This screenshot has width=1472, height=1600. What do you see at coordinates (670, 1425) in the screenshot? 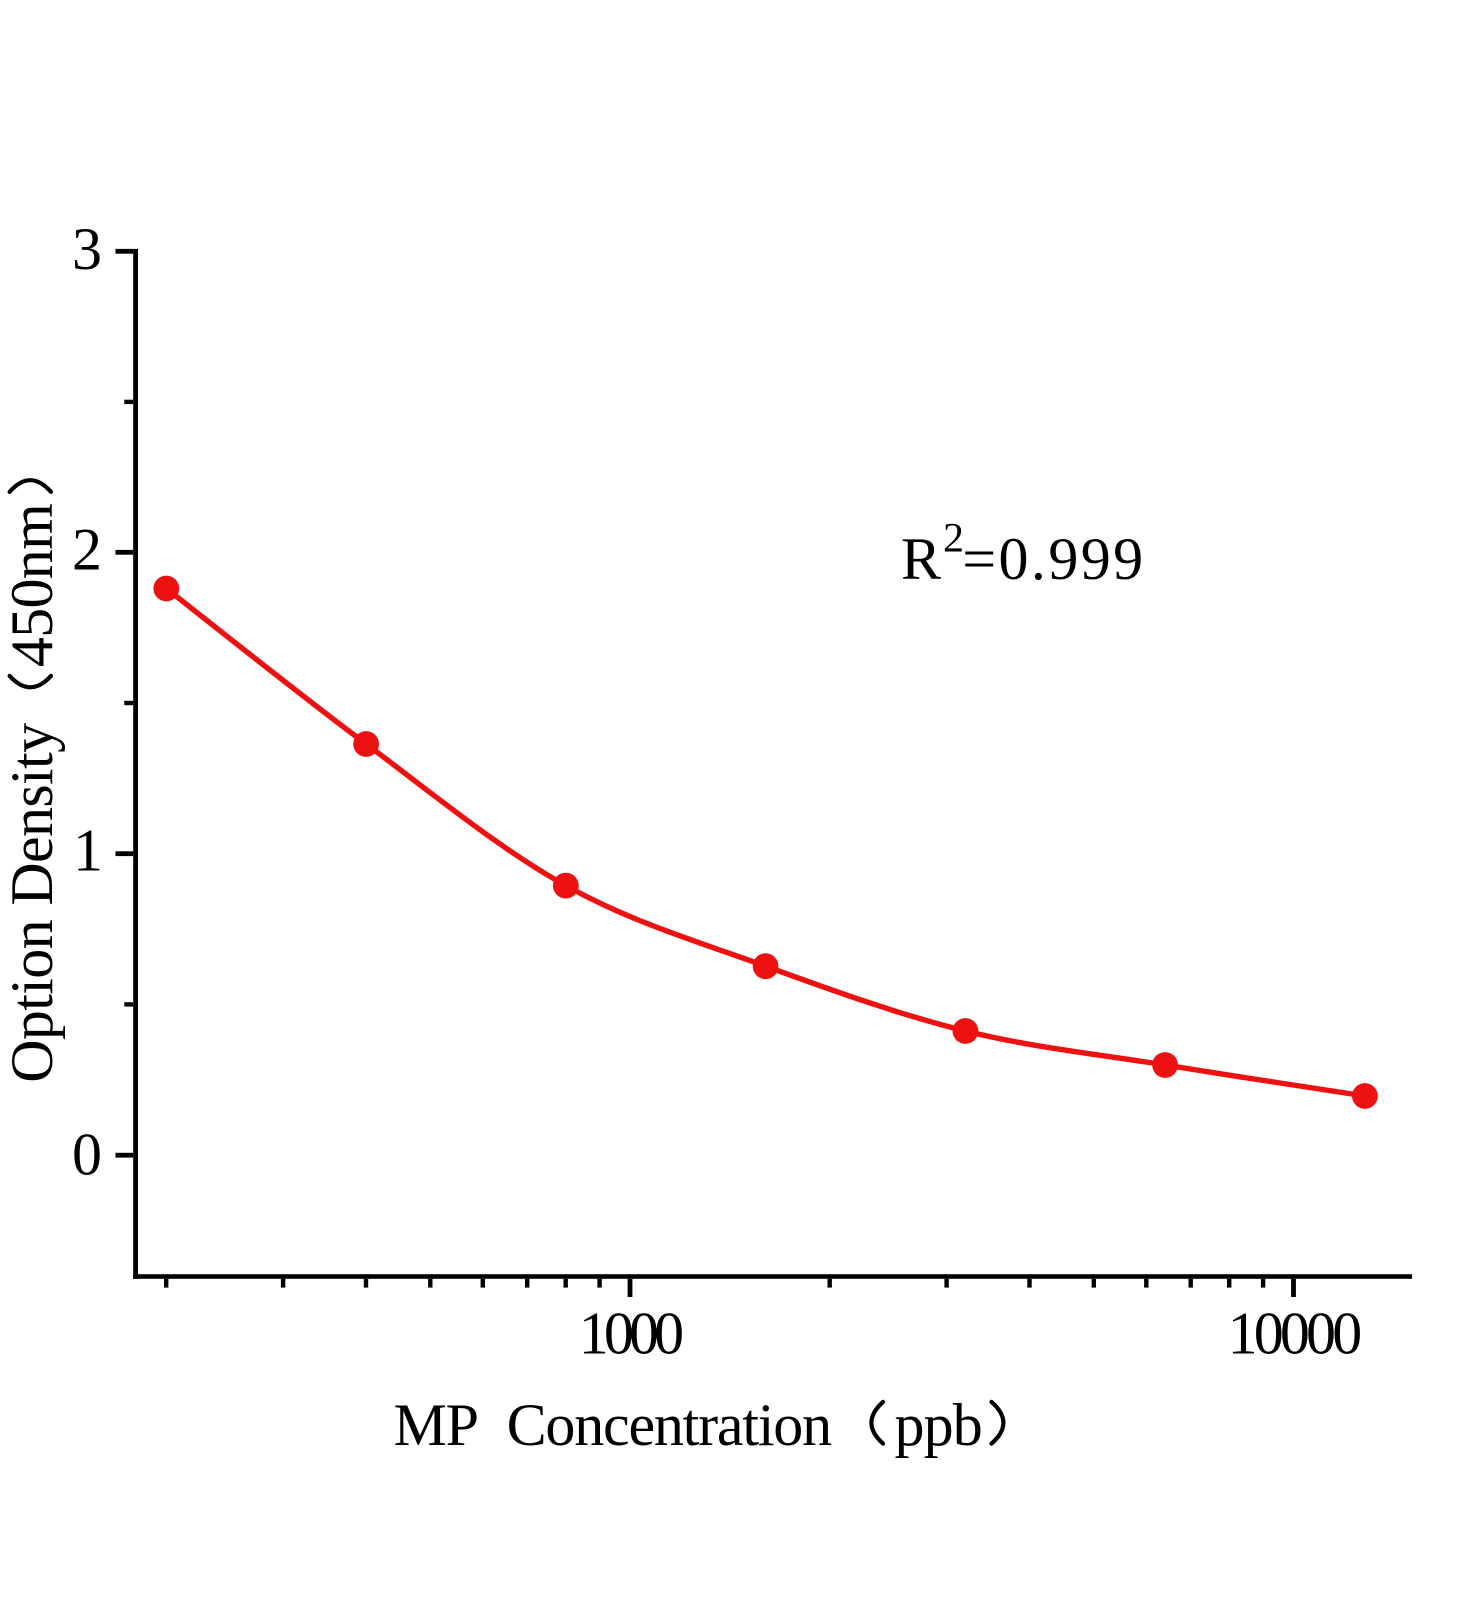
I see `svg-text: Concentration` at bounding box center [670, 1425].